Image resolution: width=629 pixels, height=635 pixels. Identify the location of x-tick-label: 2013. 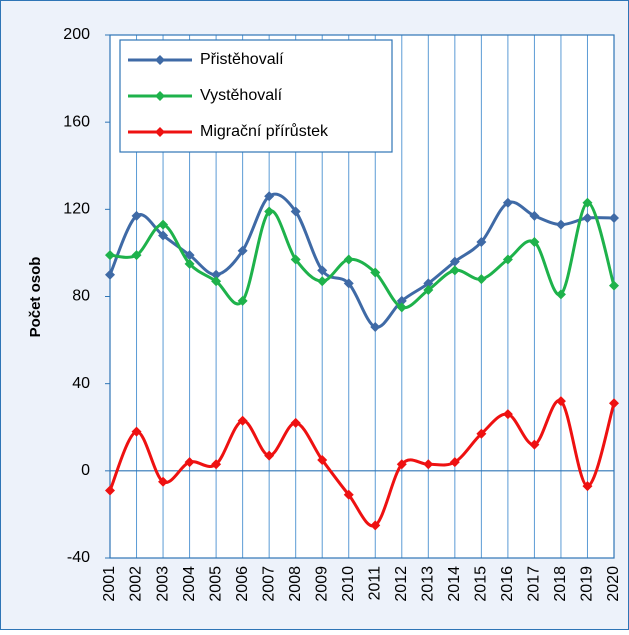
(428, 584).